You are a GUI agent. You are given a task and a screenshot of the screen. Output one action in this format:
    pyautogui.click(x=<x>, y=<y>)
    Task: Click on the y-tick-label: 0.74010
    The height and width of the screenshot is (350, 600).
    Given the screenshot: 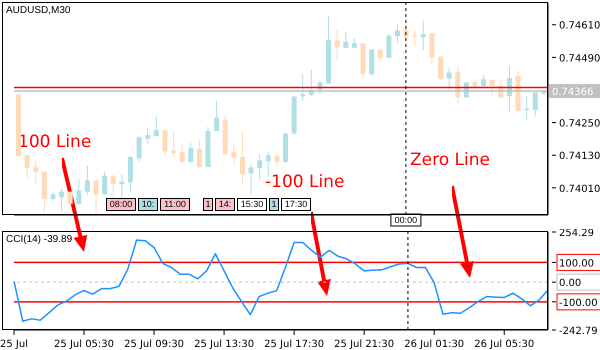 What is the action you would take?
    pyautogui.click(x=579, y=189)
    